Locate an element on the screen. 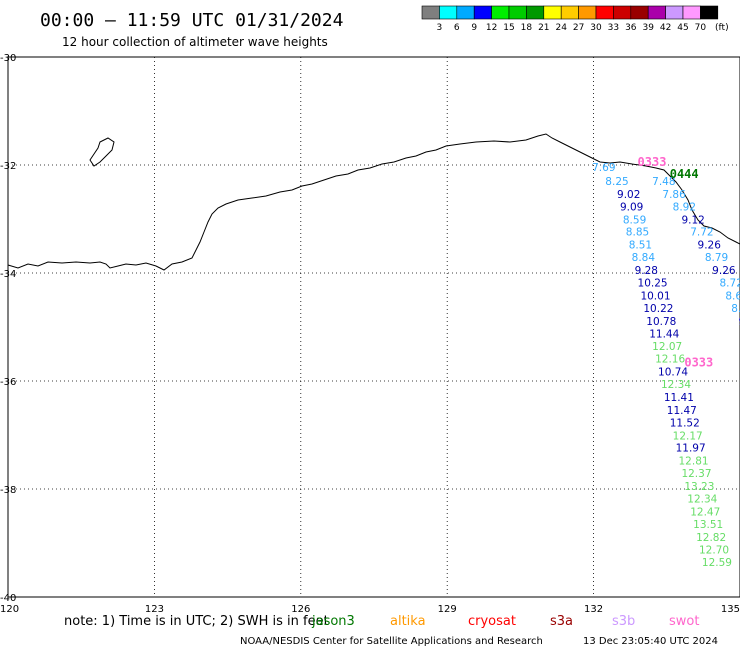 This screenshot has height=650, width=740. lat-tick-label: -36 is located at coordinates (8, 382).